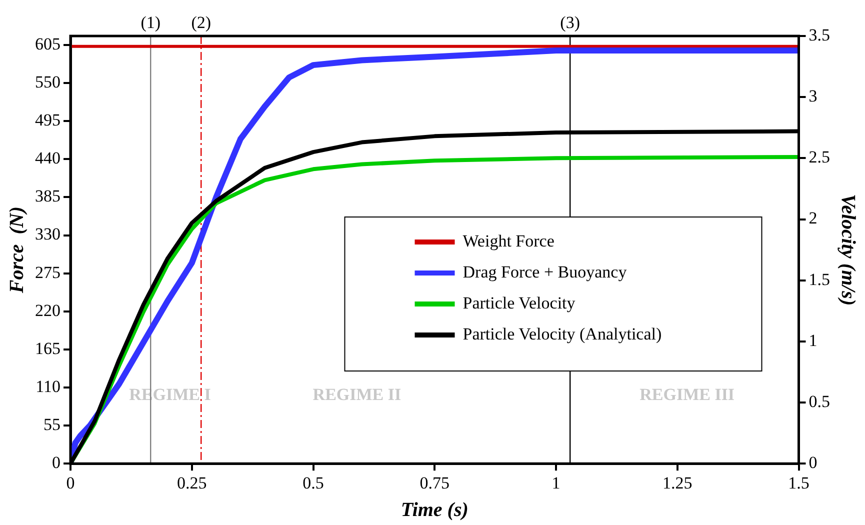 The width and height of the screenshot is (865, 525). I want to click on y-tick-label: 550, so click(47, 82).